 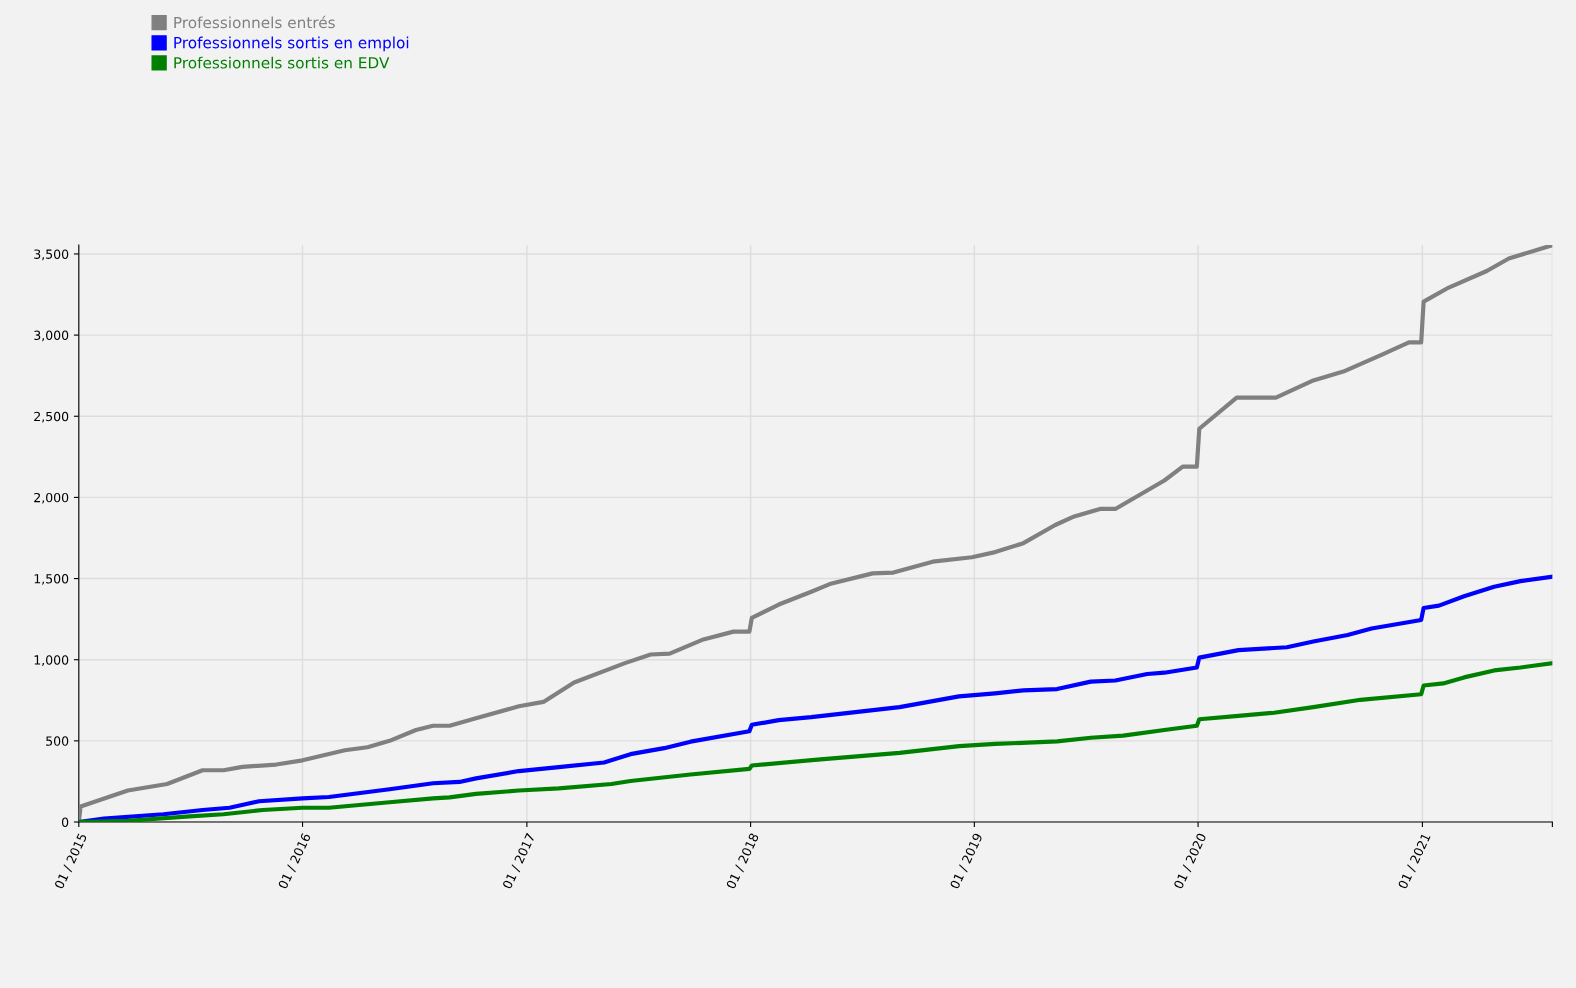 What do you see at coordinates (57, 741) in the screenshot?
I see `y-tick-label: 500` at bounding box center [57, 741].